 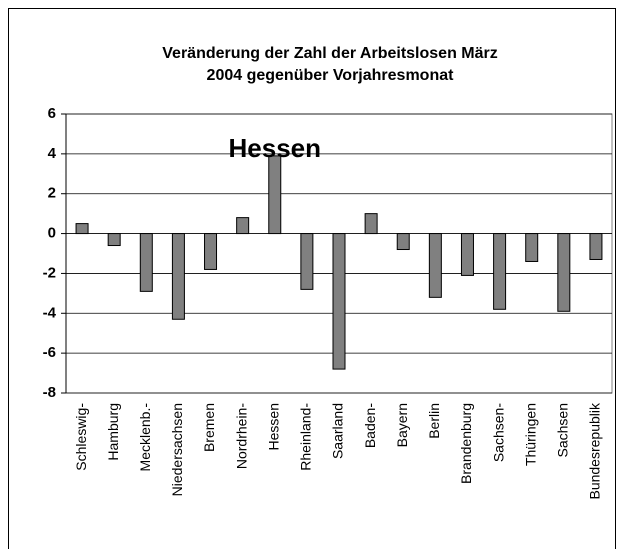 What do you see at coordinates (49, 352) in the screenshot?
I see `y-tick-label: -6` at bounding box center [49, 352].